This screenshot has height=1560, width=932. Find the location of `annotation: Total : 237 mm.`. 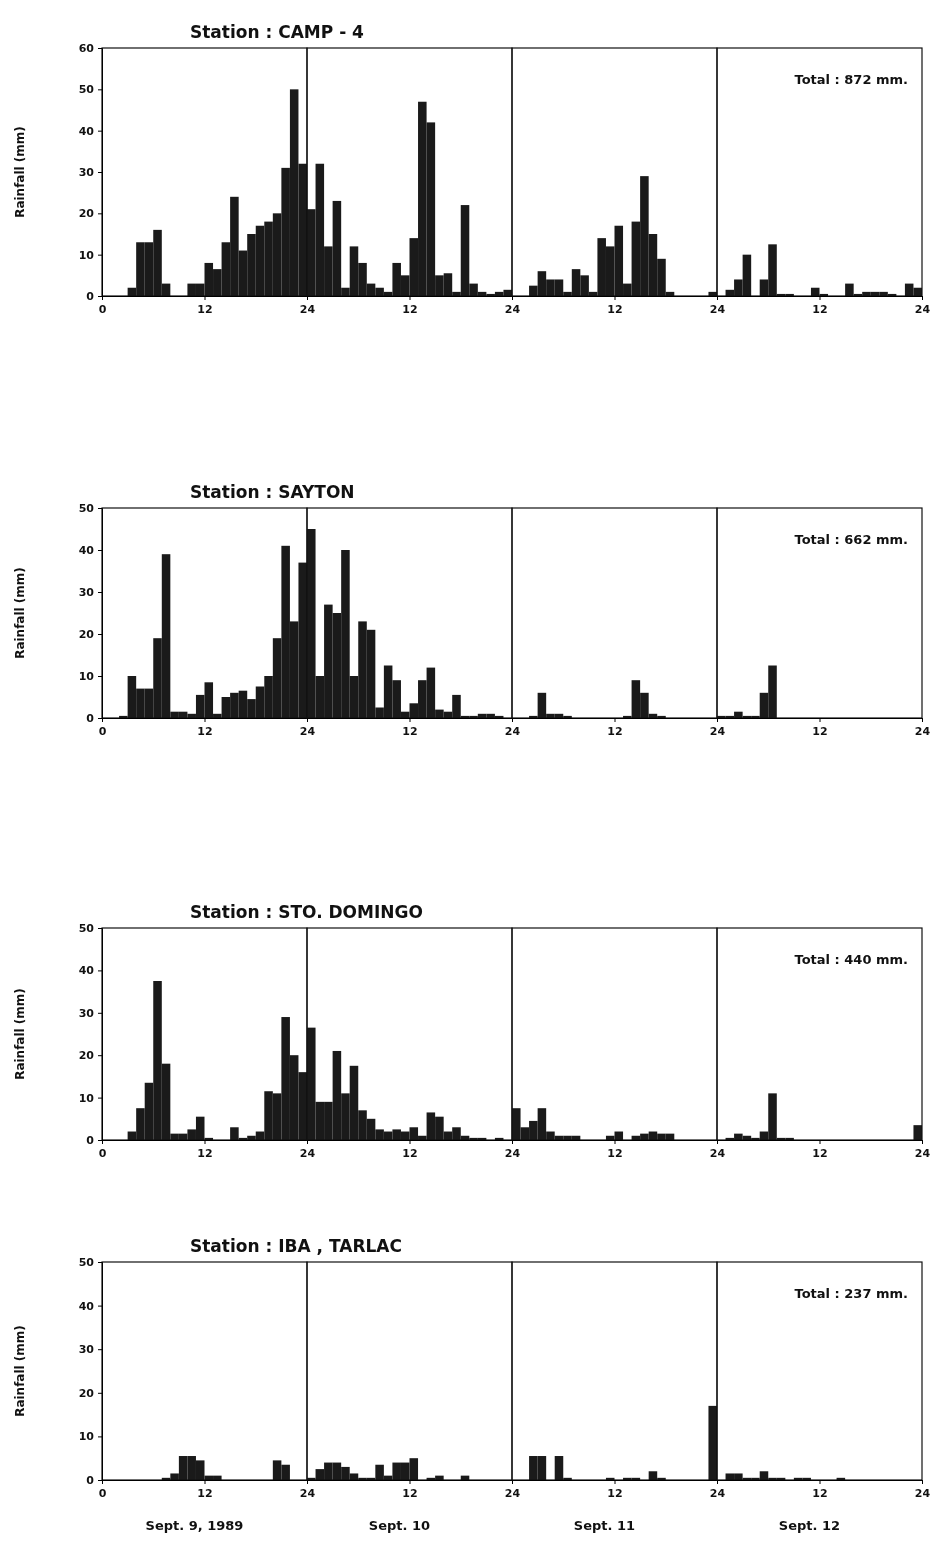

annotation: Total : 237 mm. is located at coordinates (851, 1293).